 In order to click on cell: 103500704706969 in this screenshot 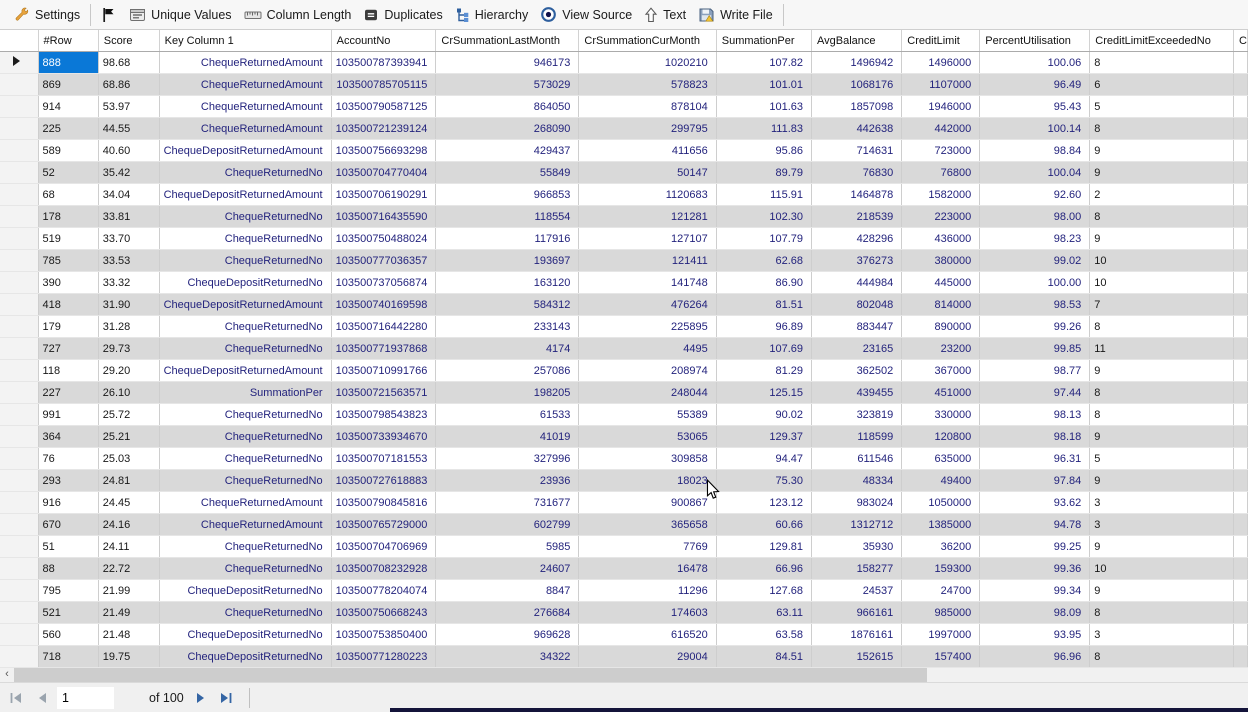, I will do `click(384, 546)`.